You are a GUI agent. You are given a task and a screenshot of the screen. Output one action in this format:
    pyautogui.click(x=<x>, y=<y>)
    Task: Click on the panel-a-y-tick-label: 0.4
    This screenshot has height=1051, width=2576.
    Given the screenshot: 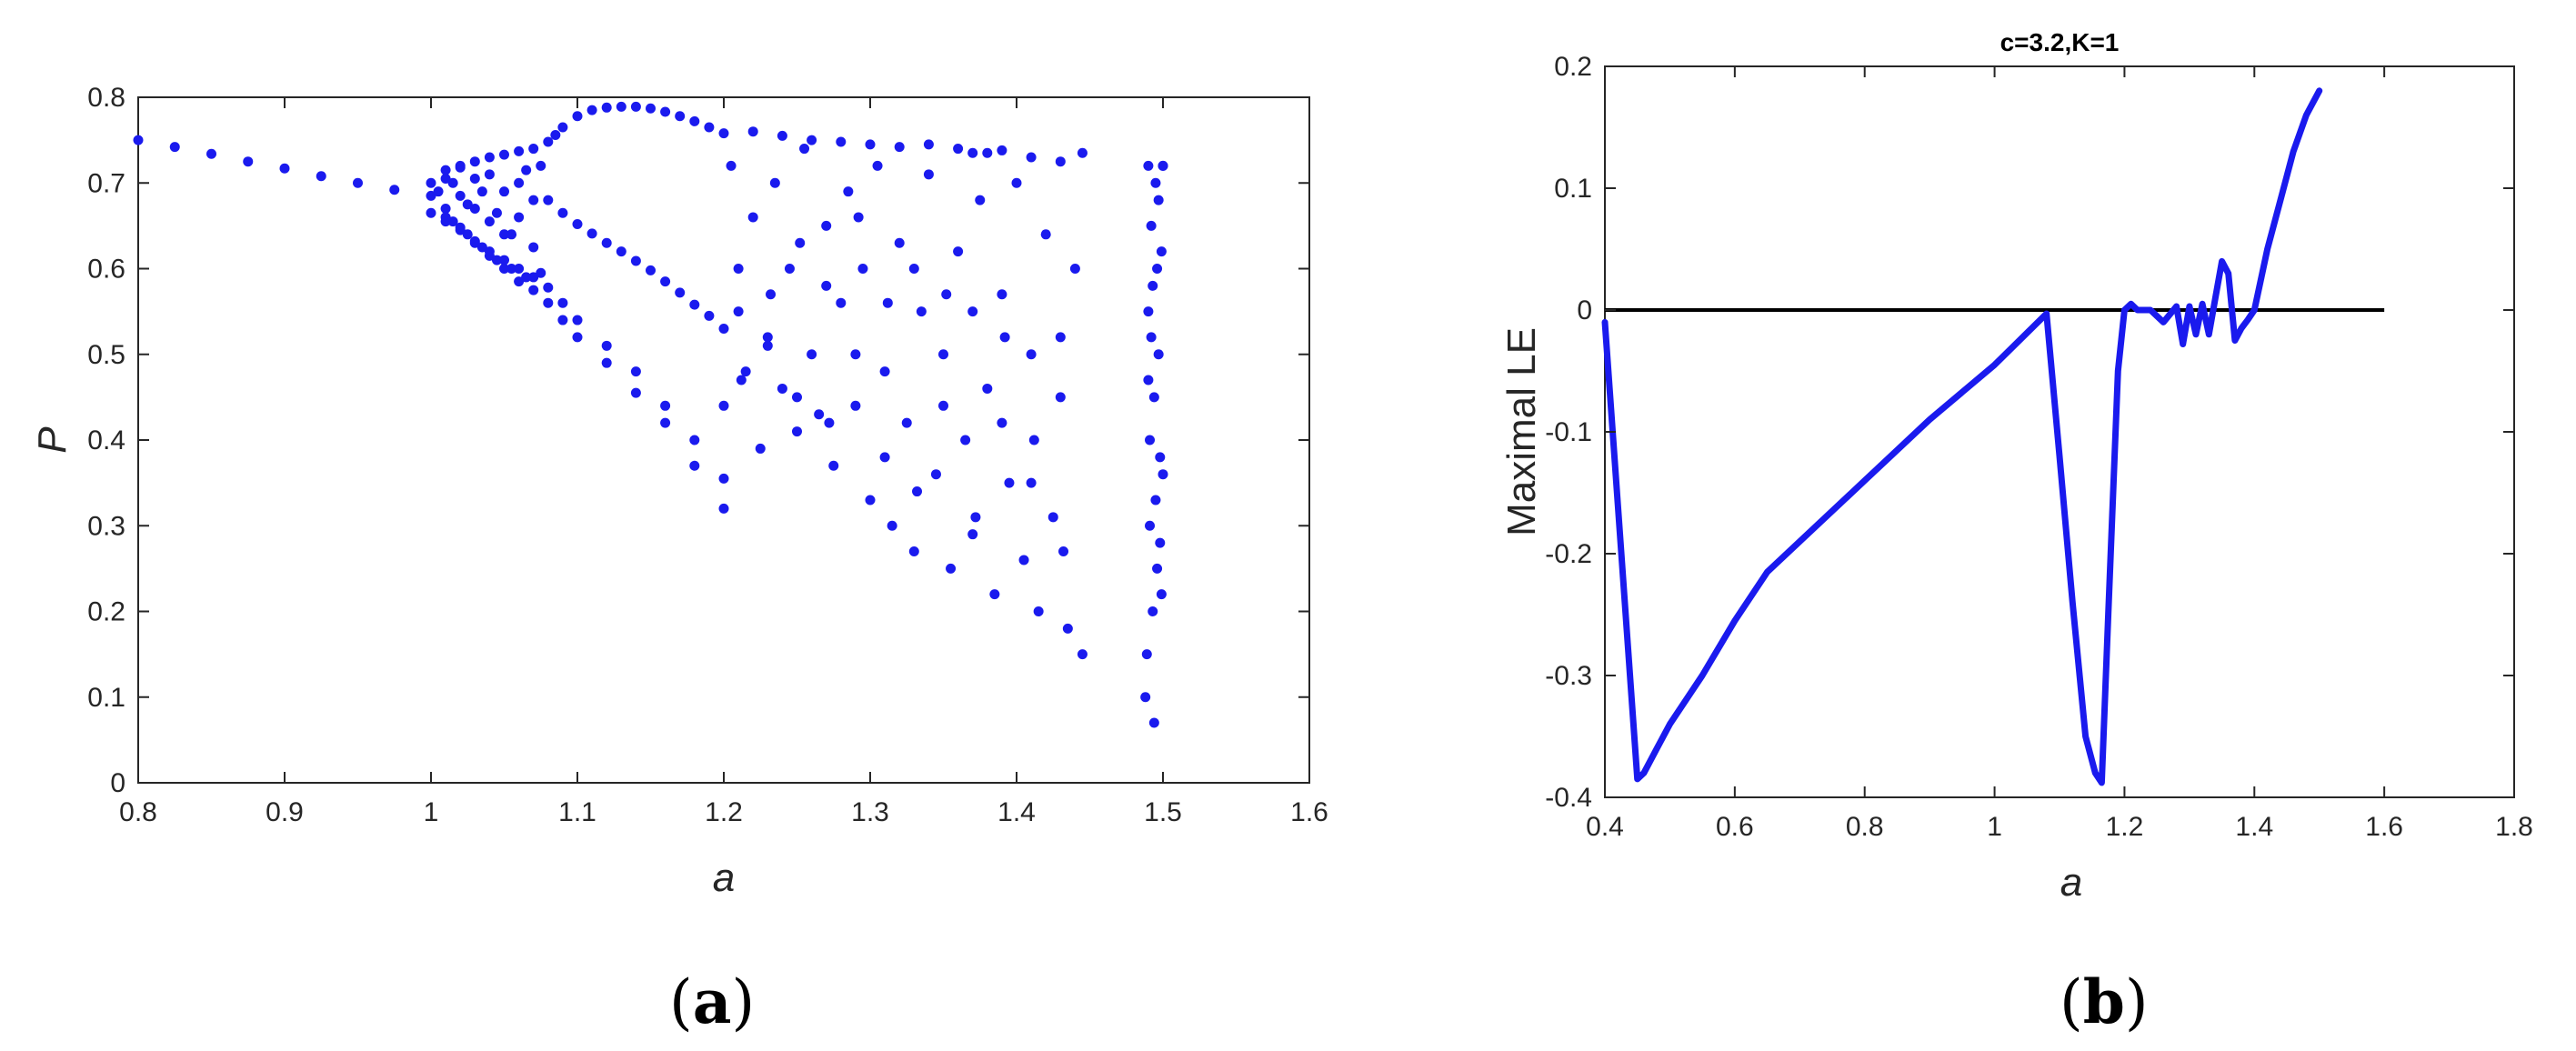 What is the action you would take?
    pyautogui.click(x=106, y=440)
    